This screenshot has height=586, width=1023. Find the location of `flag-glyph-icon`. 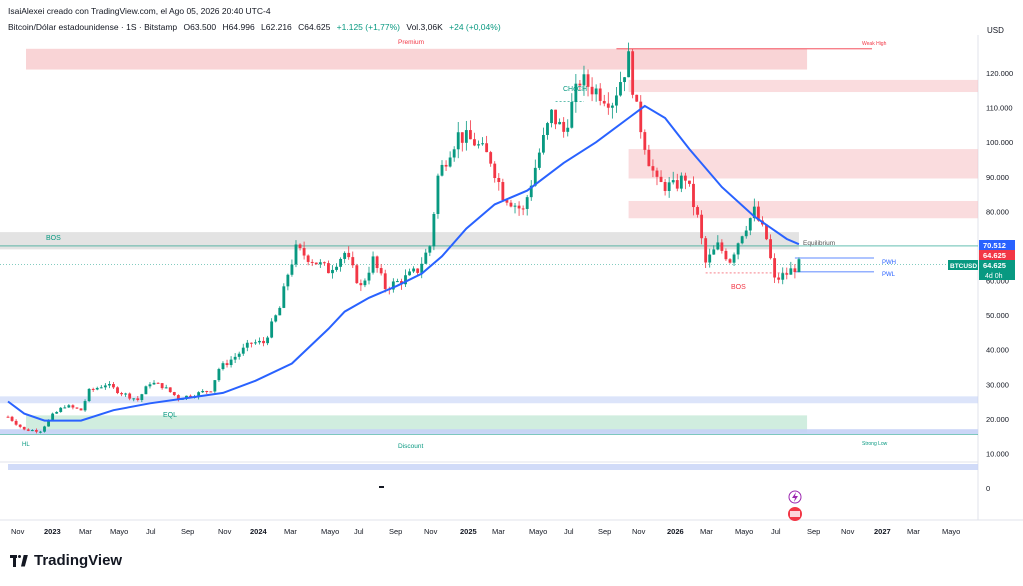

flag-glyph-icon is located at coordinates (795, 514).